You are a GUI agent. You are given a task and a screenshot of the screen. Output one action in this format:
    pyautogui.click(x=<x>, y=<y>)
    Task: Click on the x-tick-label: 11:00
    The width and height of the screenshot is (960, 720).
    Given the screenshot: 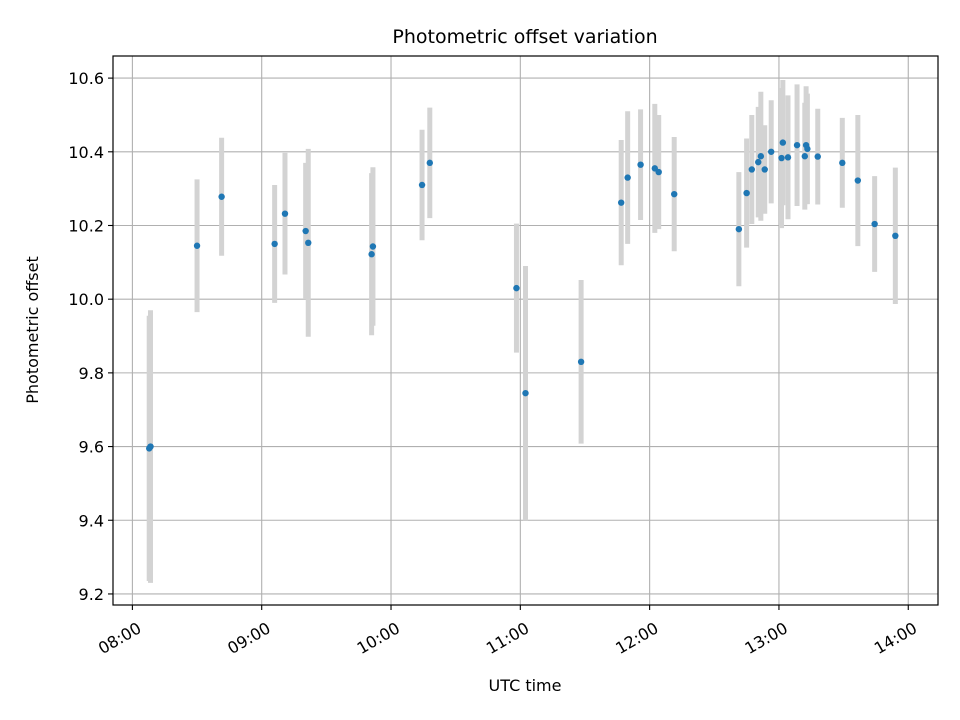 What is the action you would take?
    pyautogui.click(x=507, y=638)
    